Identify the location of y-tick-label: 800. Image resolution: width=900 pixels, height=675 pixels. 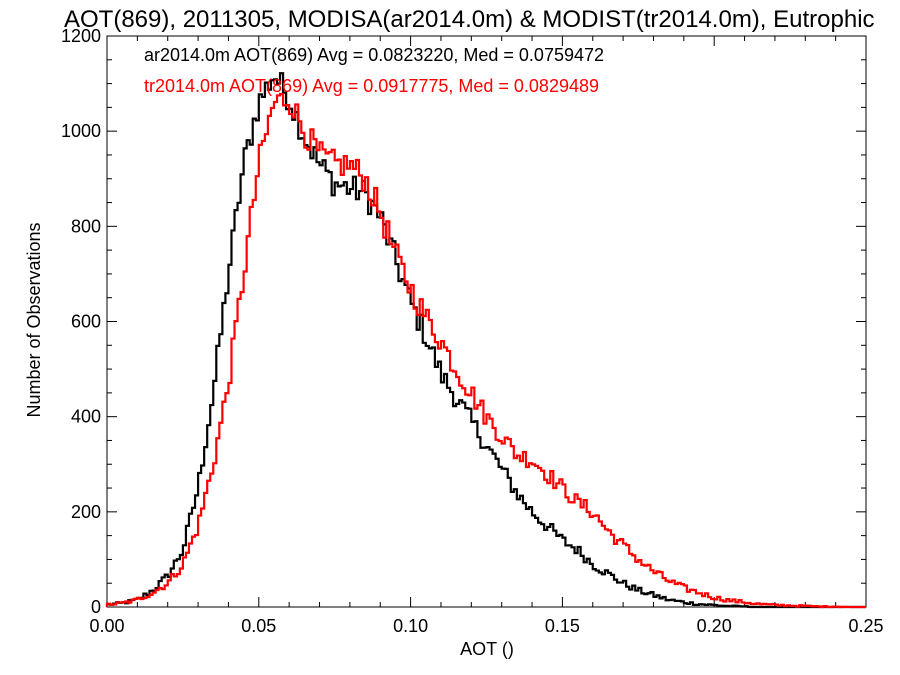
(86, 226).